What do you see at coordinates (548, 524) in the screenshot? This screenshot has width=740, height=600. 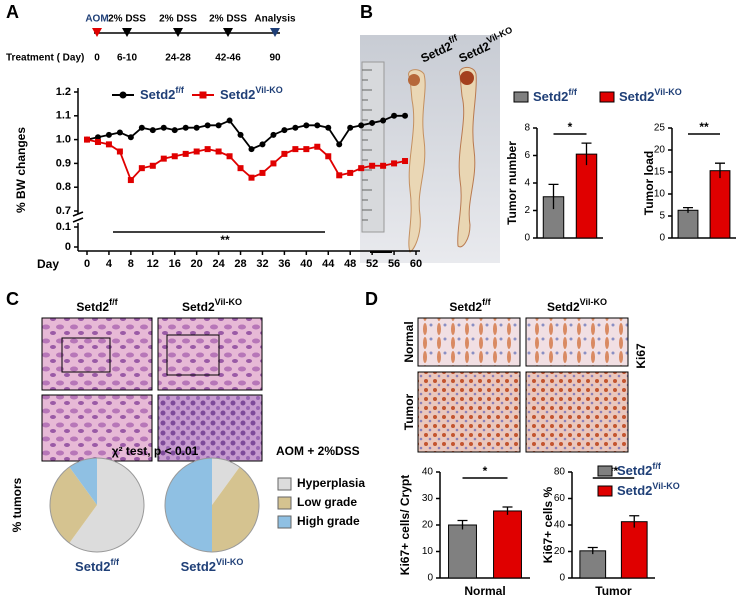 I see `y-axis-label: Ki67+ cells %` at bounding box center [548, 524].